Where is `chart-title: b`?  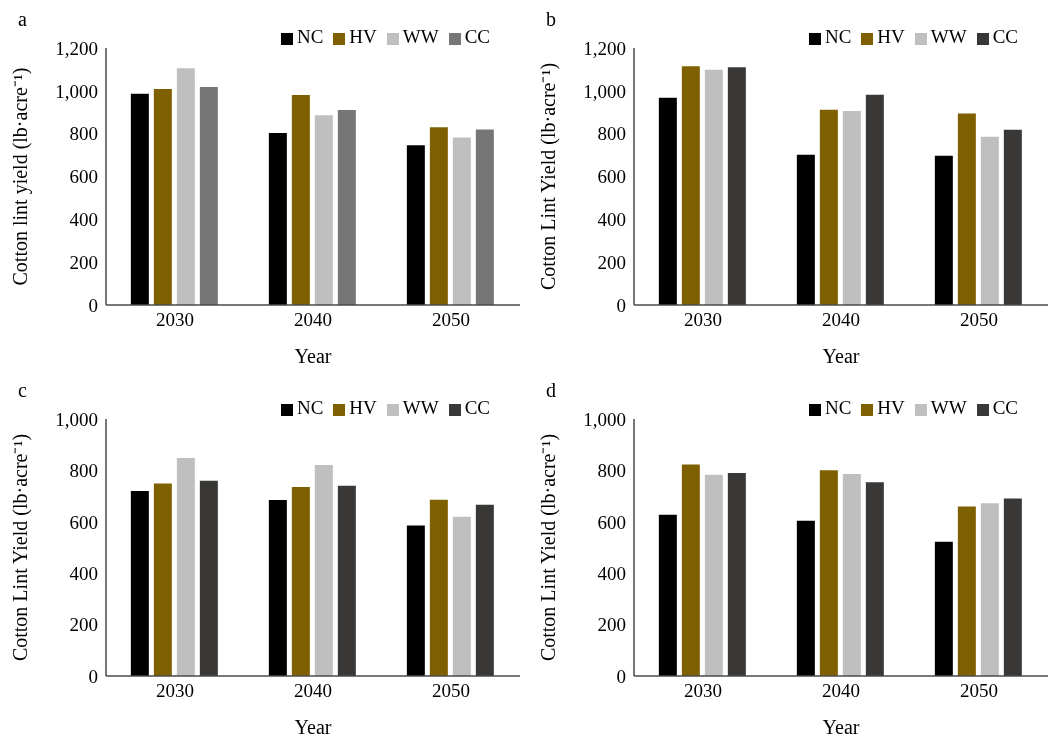 chart-title: b is located at coordinates (551, 19).